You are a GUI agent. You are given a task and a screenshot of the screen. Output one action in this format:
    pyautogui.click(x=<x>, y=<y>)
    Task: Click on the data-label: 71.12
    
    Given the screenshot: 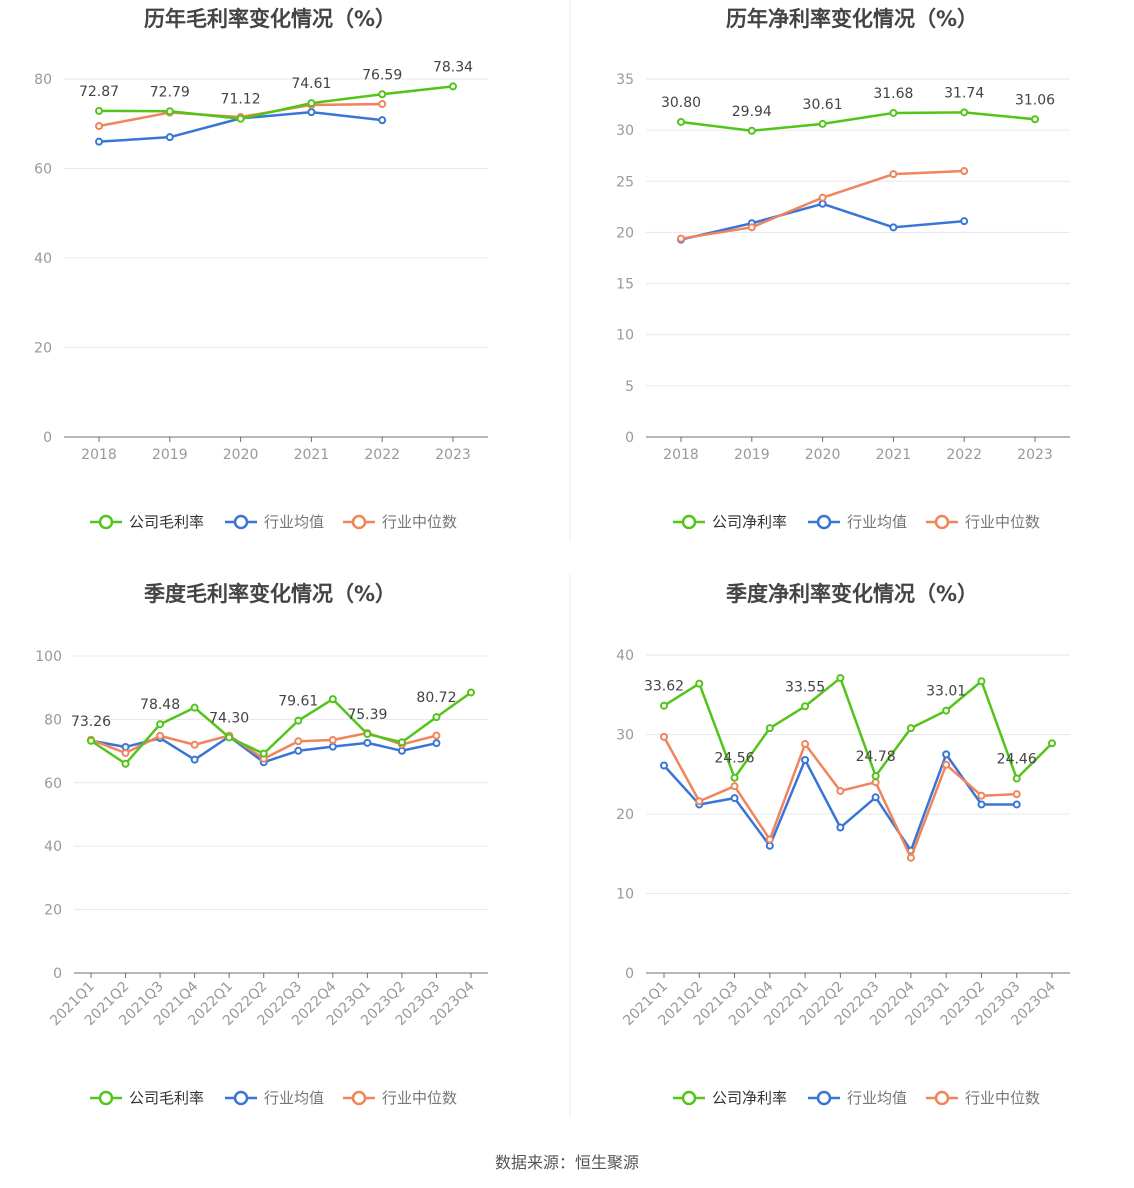 What is the action you would take?
    pyautogui.click(x=241, y=100)
    